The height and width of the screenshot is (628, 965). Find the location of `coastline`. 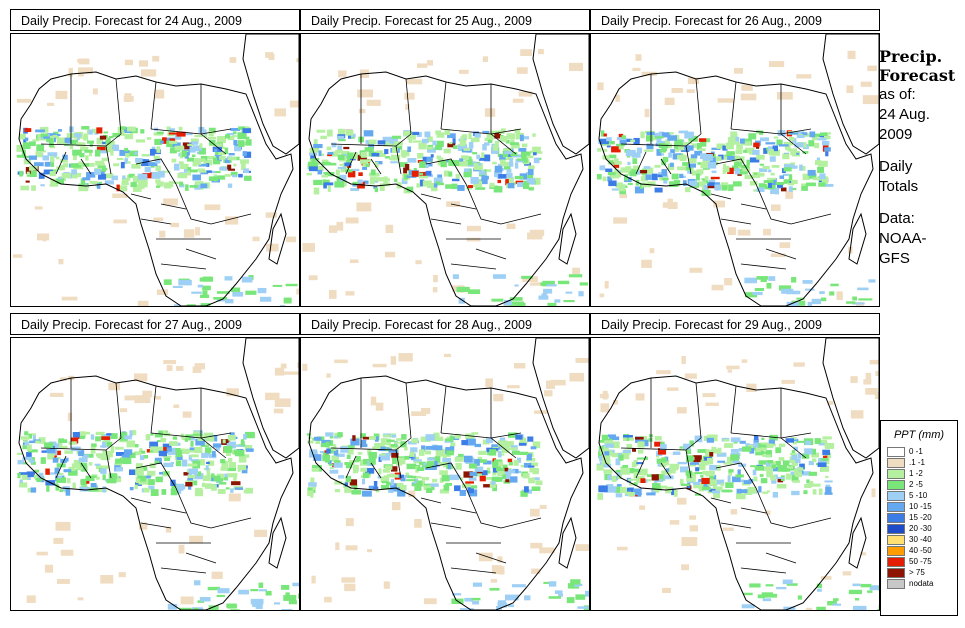

coastline is located at coordinates (850, 94).